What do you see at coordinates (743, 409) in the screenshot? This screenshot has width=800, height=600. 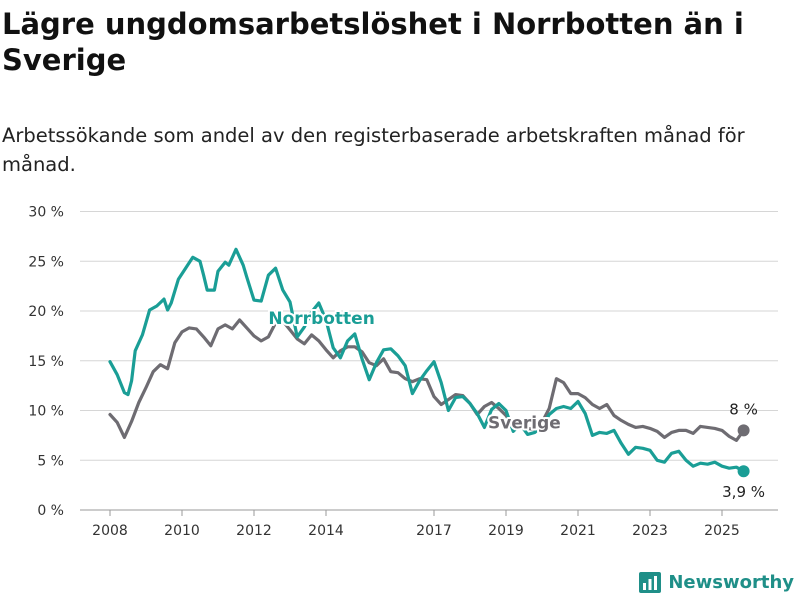 I see `end-value-label-sverige: 8 %` at bounding box center [743, 409].